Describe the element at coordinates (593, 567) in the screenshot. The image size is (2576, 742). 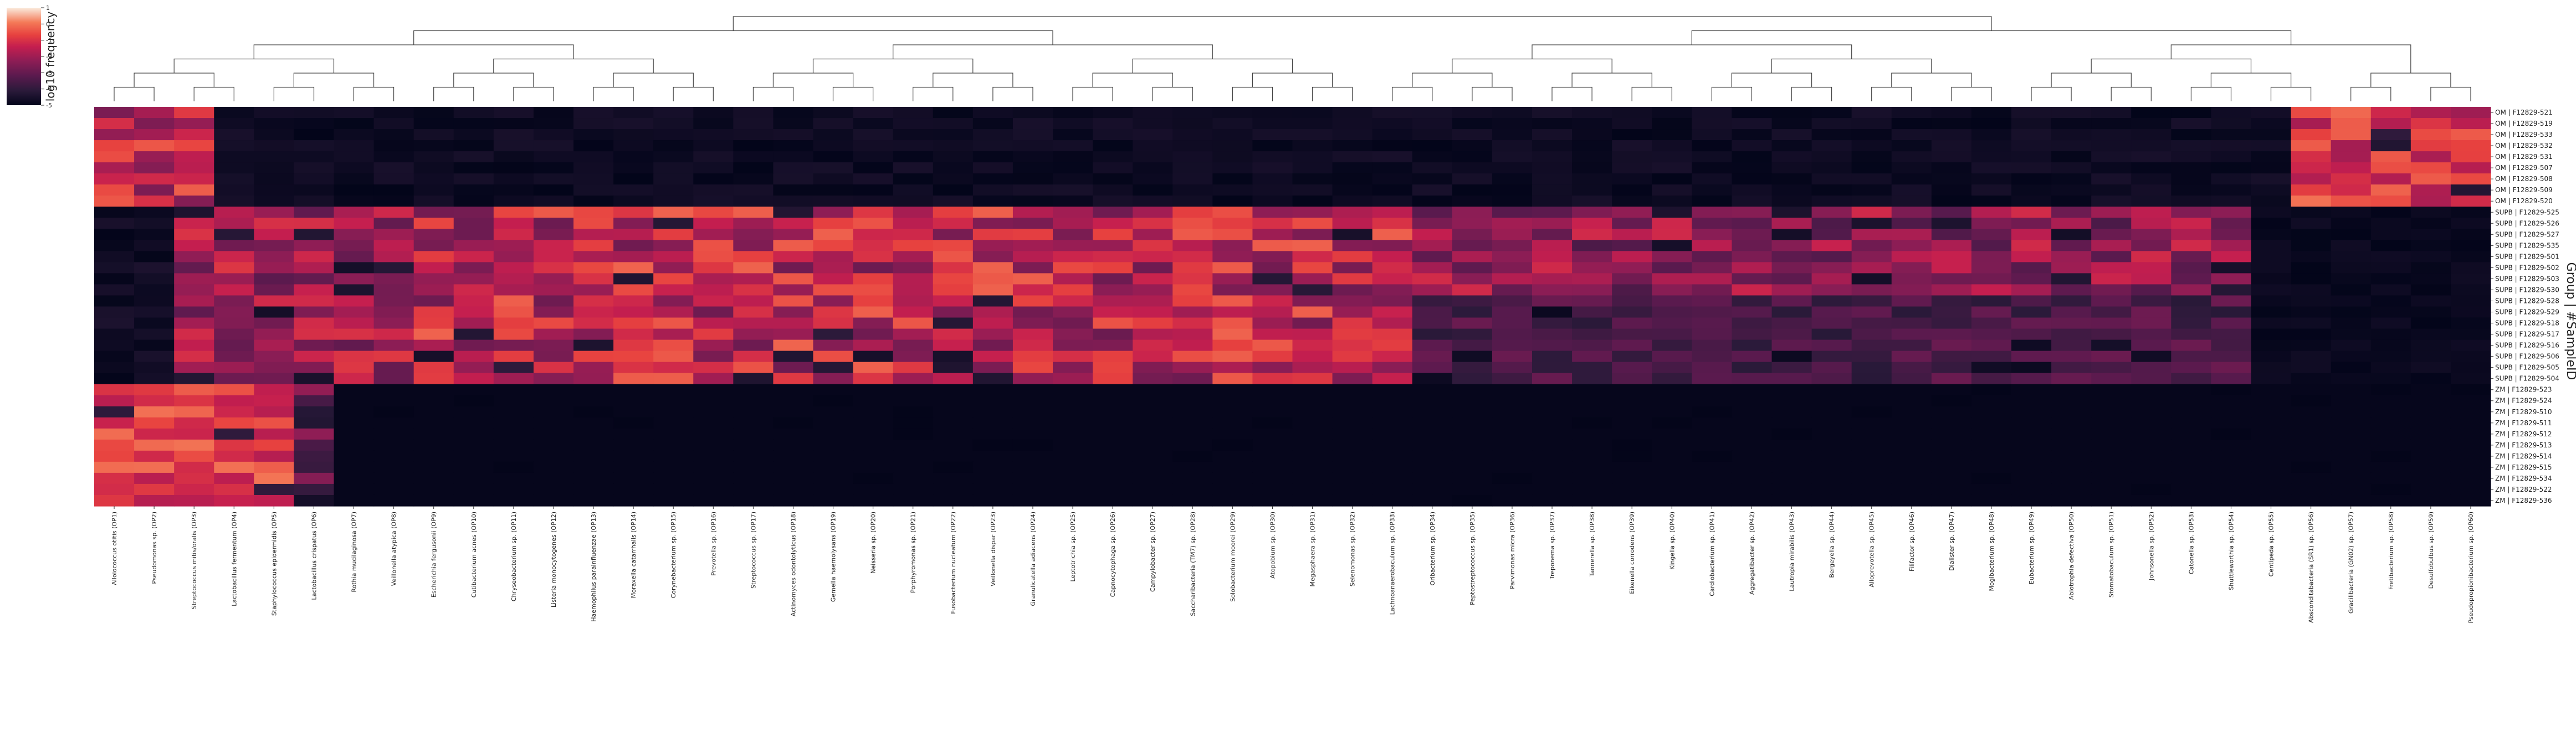
I see `column-label: Haemophilus parainfluenzae (OP13)` at that location.